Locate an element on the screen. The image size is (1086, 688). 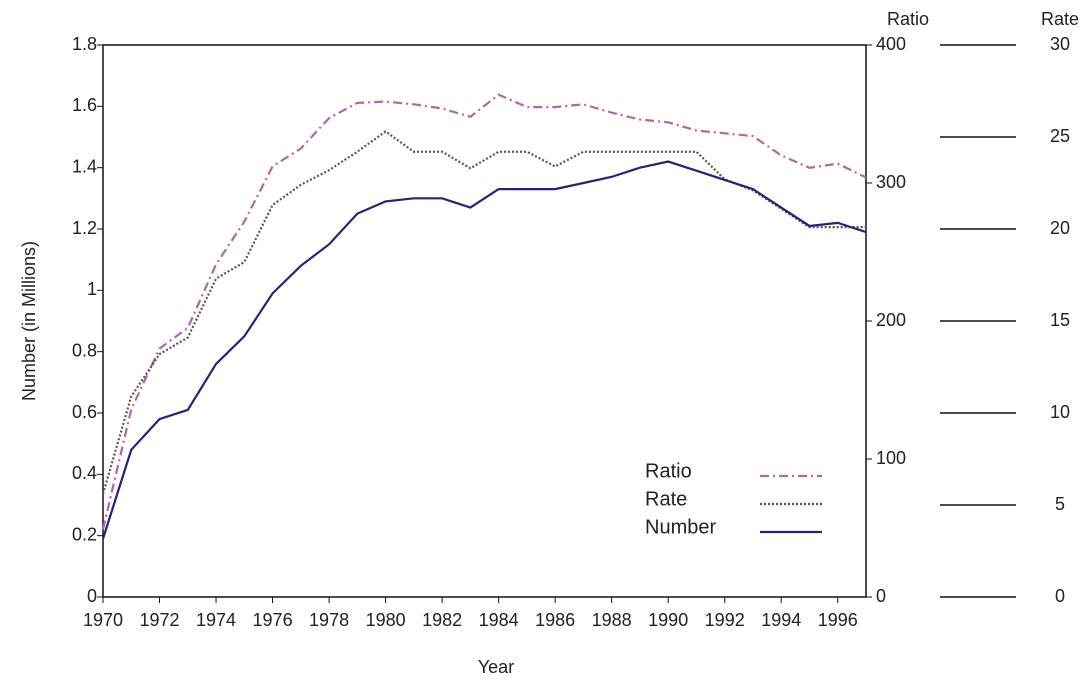
x-tick-label: 1978 is located at coordinates (329, 620).